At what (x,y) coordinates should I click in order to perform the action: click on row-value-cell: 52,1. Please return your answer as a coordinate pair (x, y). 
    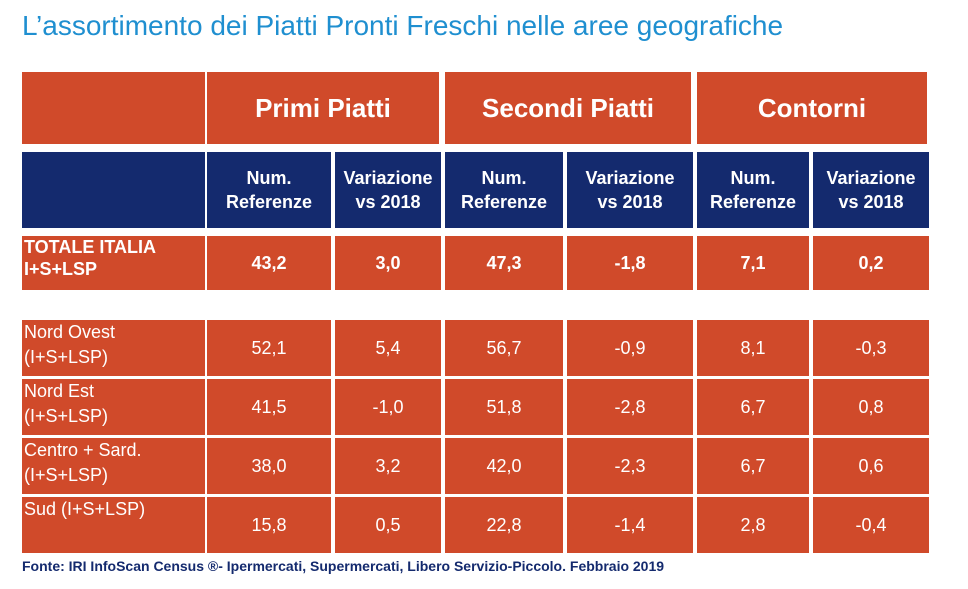
    Looking at the image, I should click on (269, 348).